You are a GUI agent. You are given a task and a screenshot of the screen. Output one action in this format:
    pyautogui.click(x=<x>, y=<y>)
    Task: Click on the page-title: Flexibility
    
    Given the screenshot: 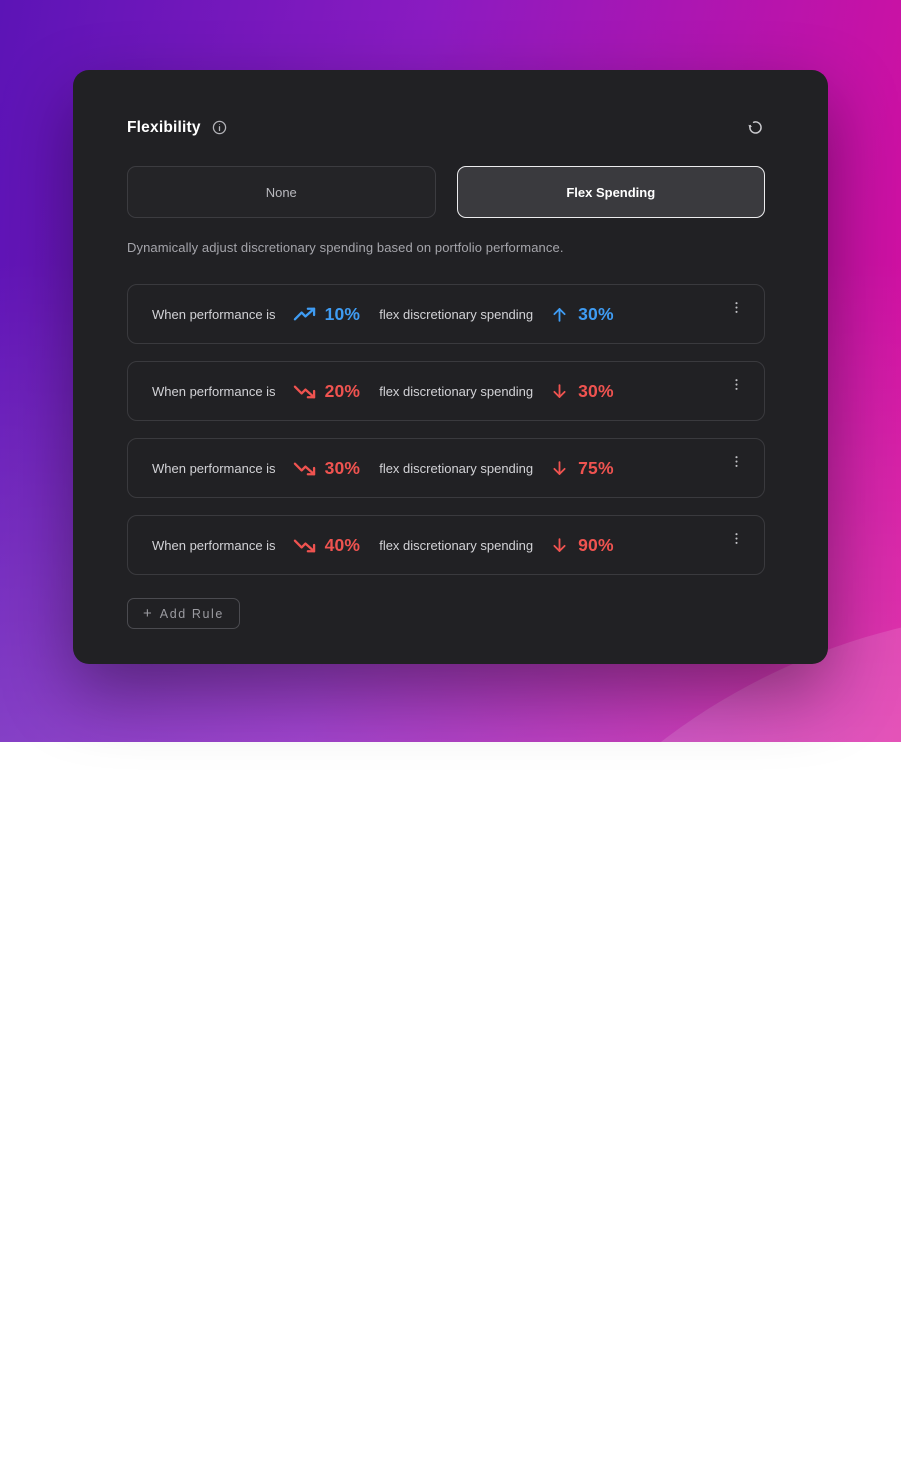 What is the action you would take?
    pyautogui.click(x=164, y=127)
    